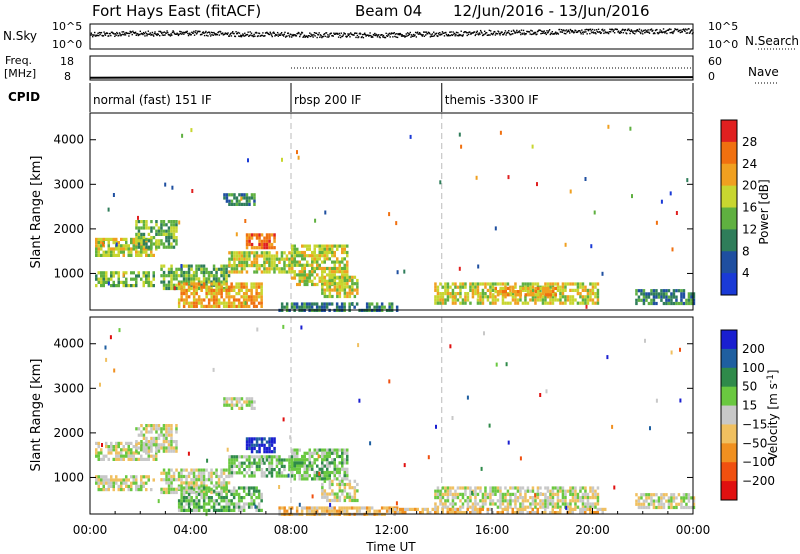 The image size is (800, 554). Describe the element at coordinates (366, 415) in the screenshot. I see `velocity-gridlines` at that location.